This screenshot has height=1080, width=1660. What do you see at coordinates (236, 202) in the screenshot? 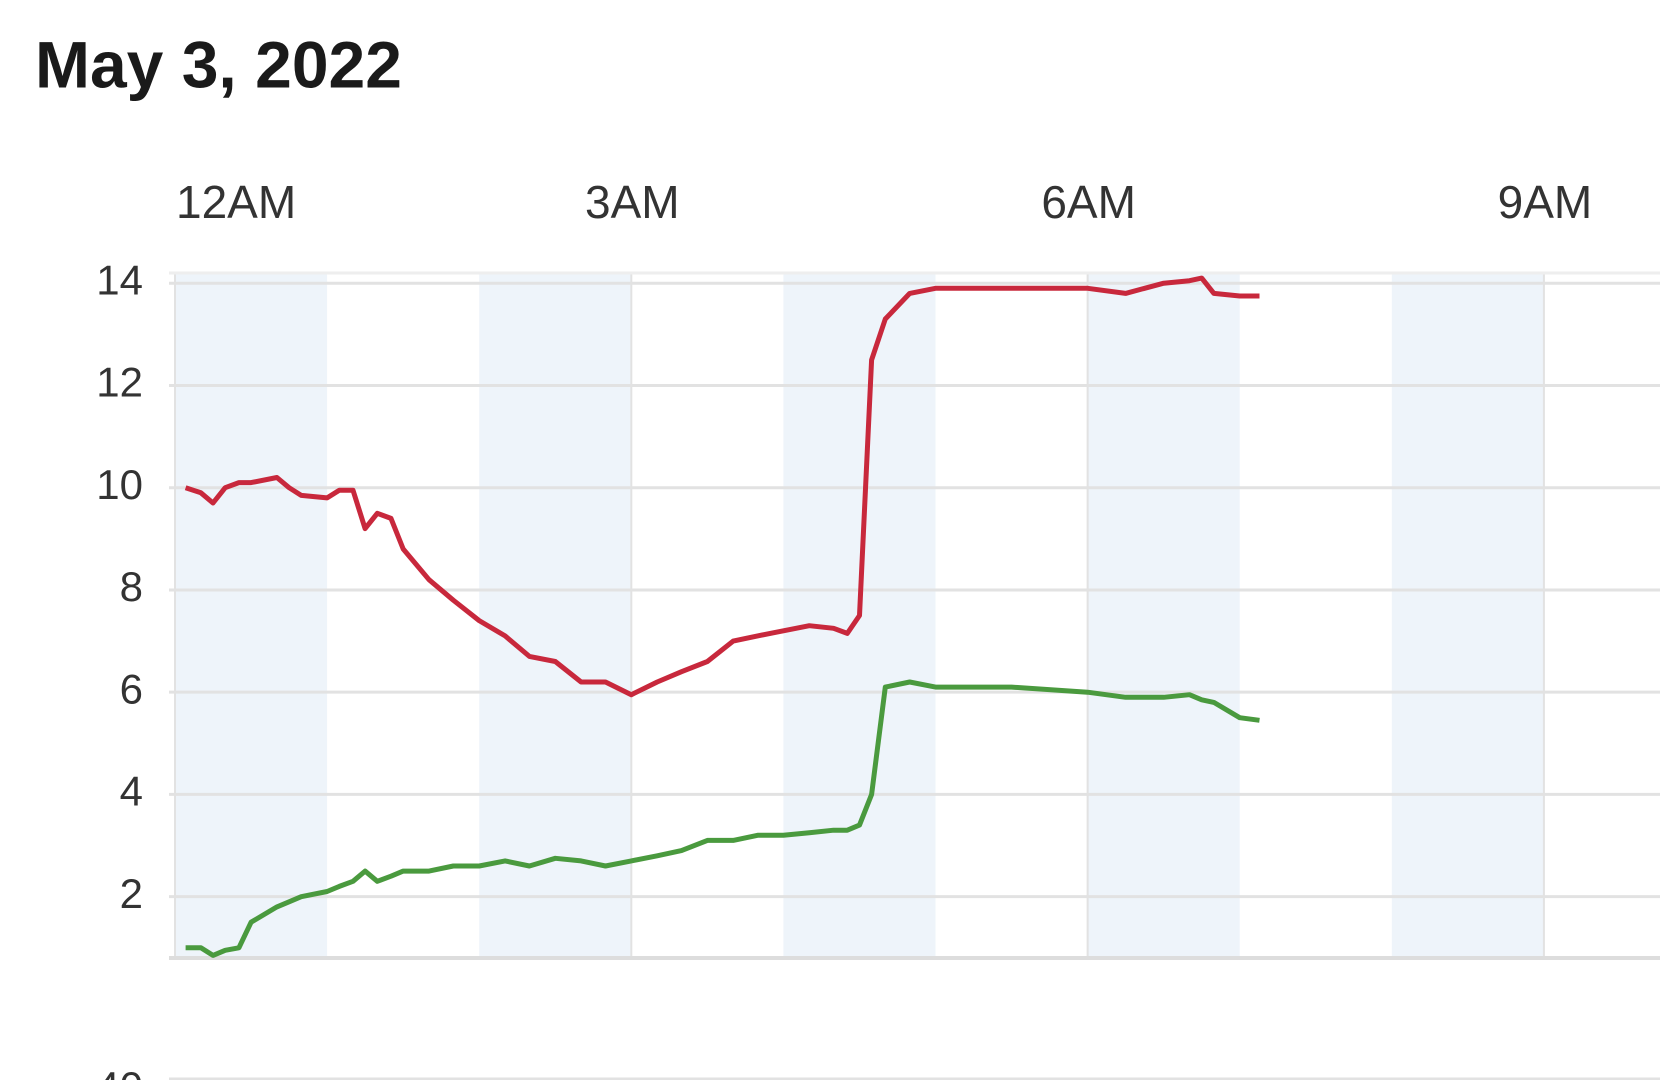
I see `x-tick-label: 12AM` at bounding box center [236, 202].